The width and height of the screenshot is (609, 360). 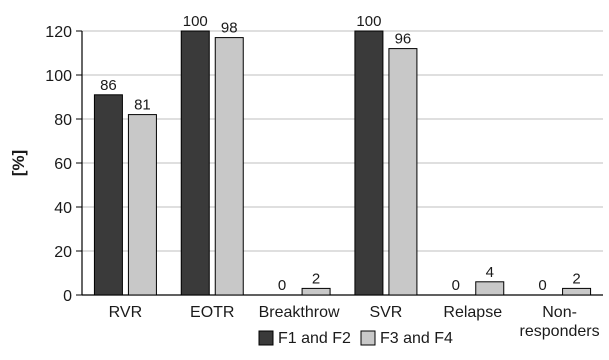 What do you see at coordinates (490, 272) in the screenshot?
I see `data-label: 4` at bounding box center [490, 272].